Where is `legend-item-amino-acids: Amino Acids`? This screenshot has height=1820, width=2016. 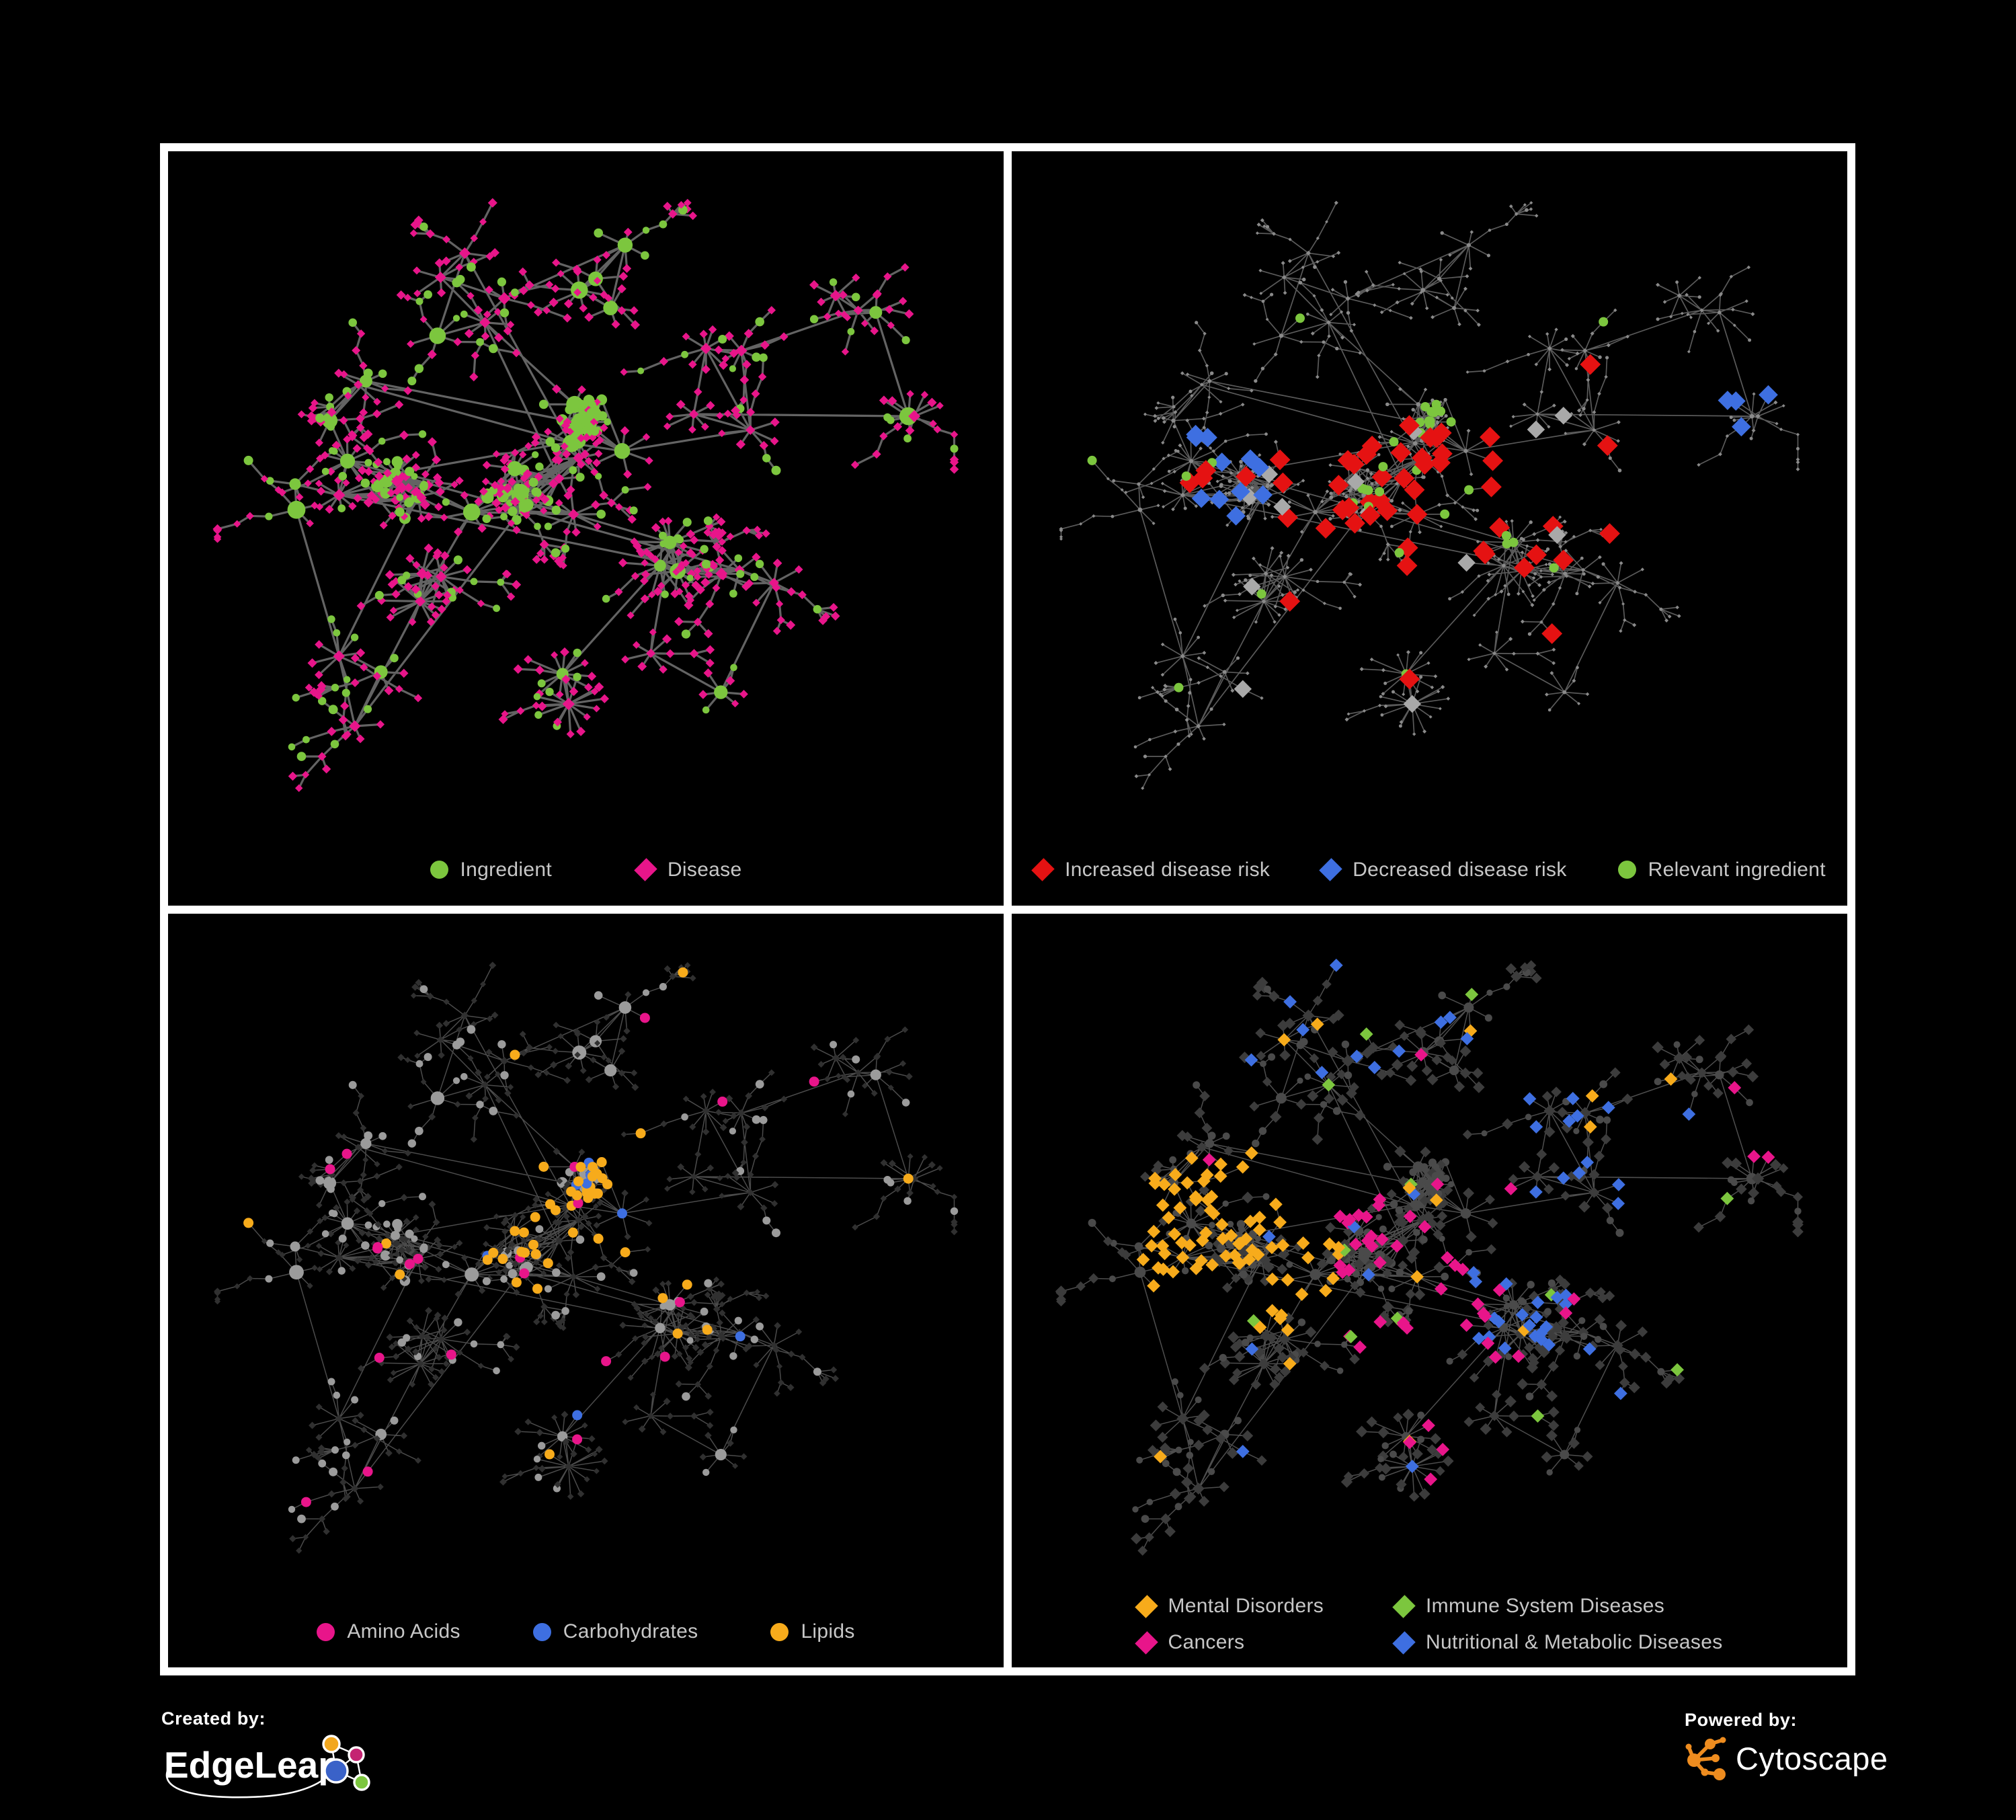 legend-item-amino-acids: Amino Acids is located at coordinates (388, 1631).